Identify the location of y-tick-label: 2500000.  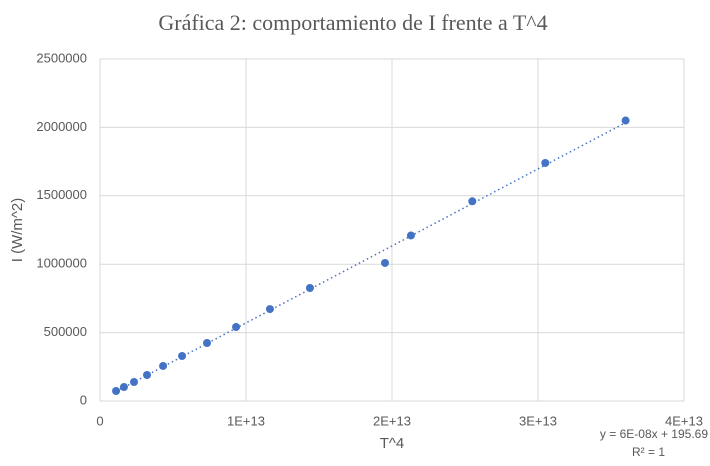
(61, 57).